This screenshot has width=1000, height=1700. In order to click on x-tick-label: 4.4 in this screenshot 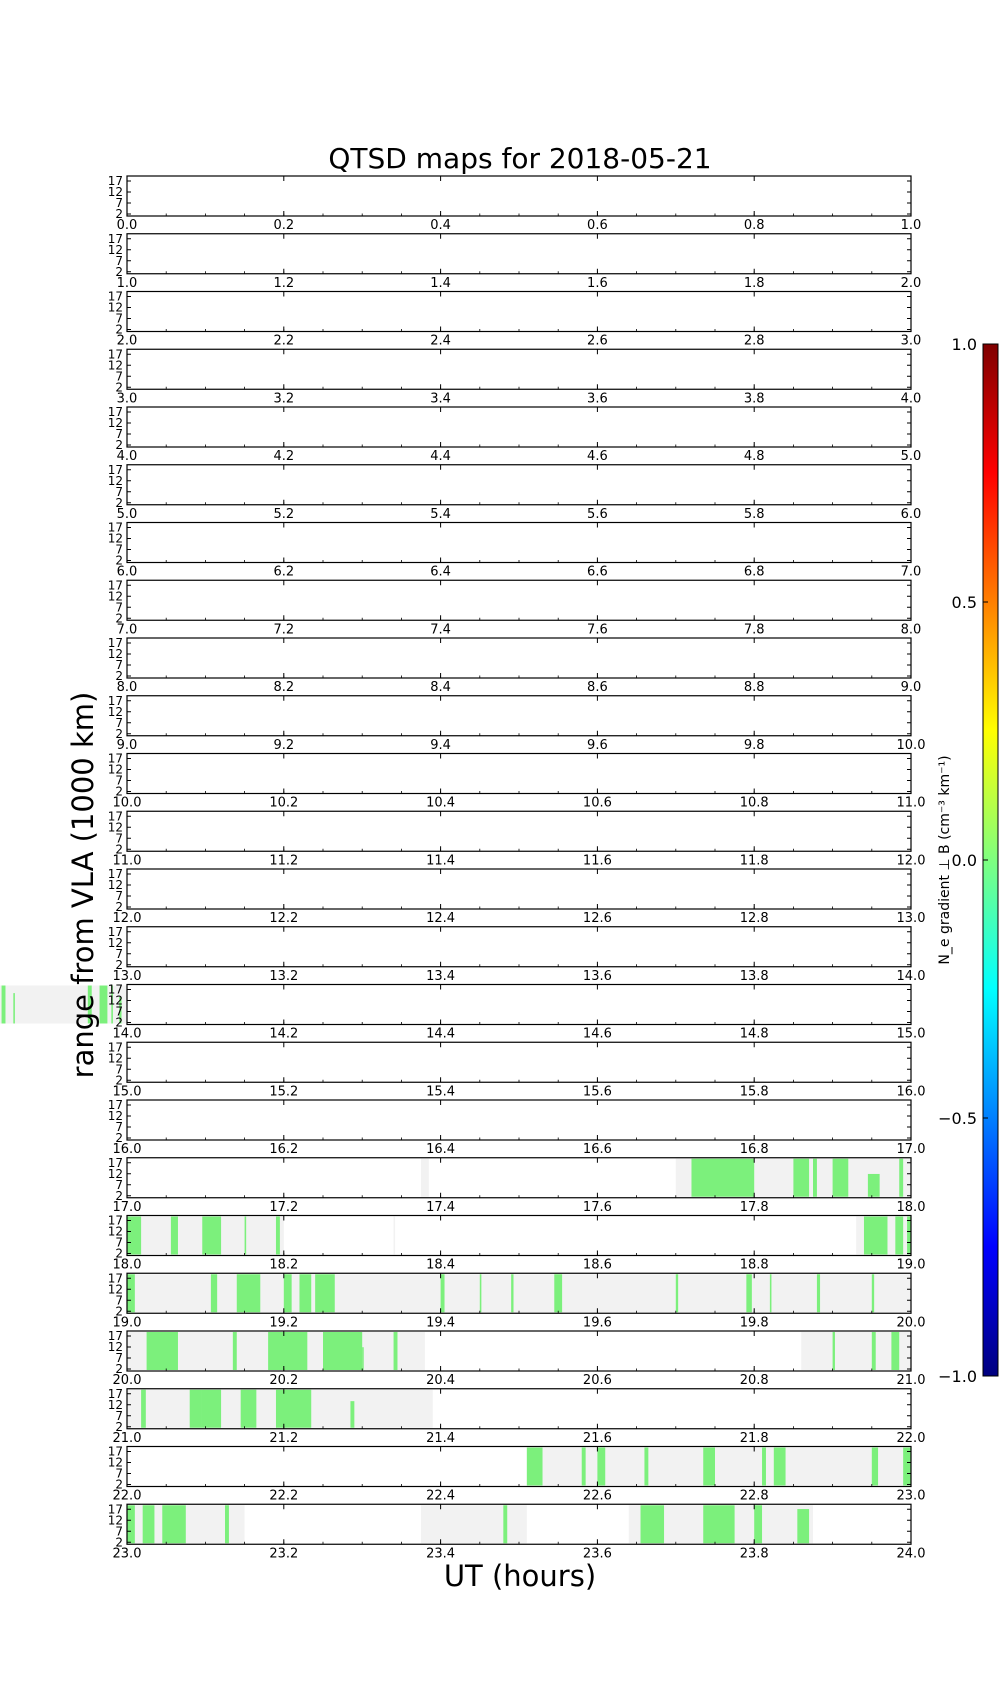, I will do `click(440, 456)`.